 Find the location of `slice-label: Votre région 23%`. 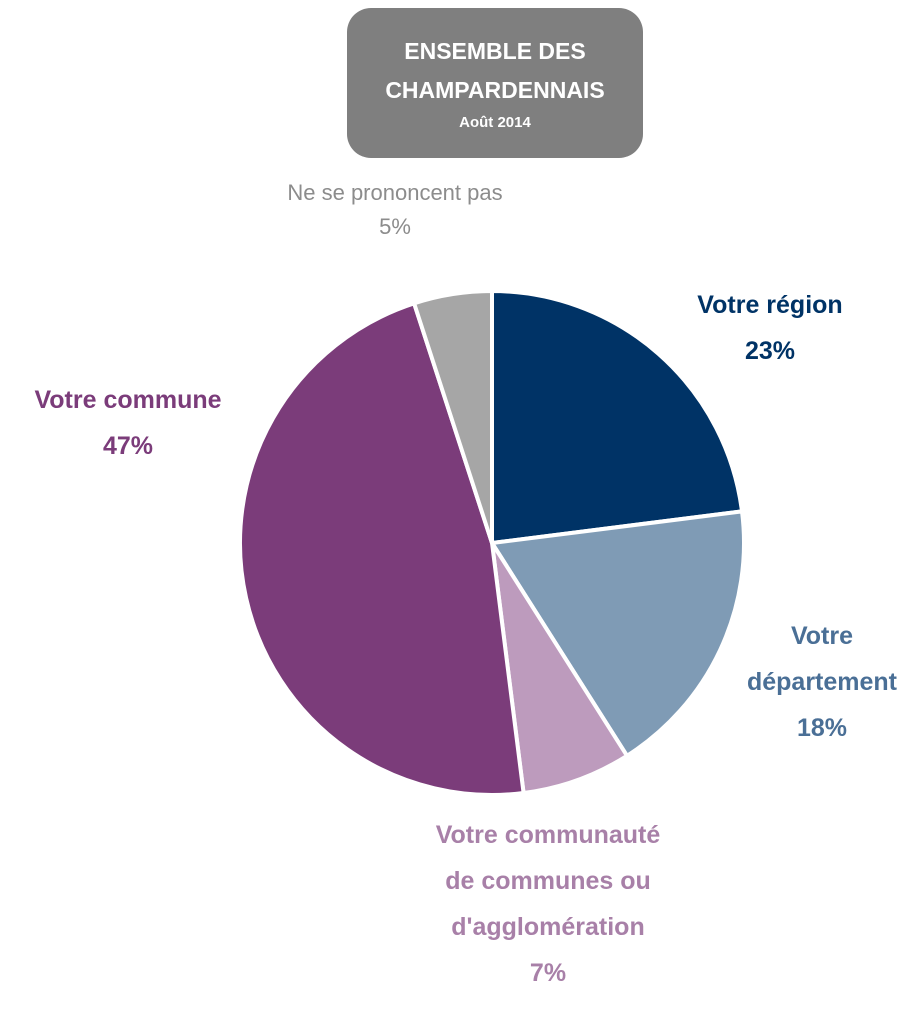

slice-label: Votre région 23% is located at coordinates (770, 328).